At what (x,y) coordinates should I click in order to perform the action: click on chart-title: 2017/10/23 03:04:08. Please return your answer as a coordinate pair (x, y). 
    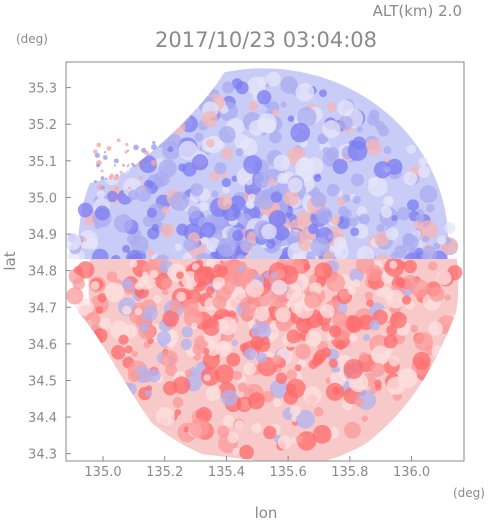
    Looking at the image, I should click on (266, 40).